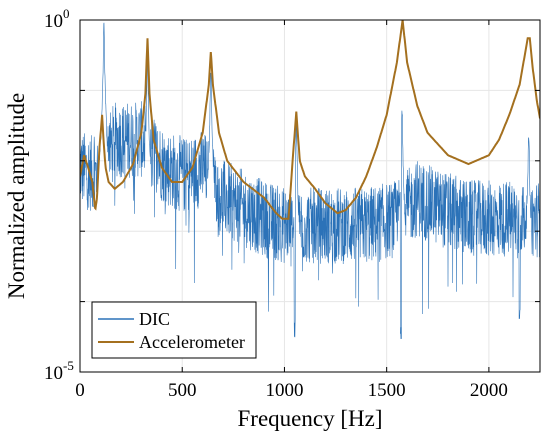 Image resolution: width=550 pixels, height=438 pixels. I want to click on y-axis-label: Normalized amplitude, so click(16, 196).